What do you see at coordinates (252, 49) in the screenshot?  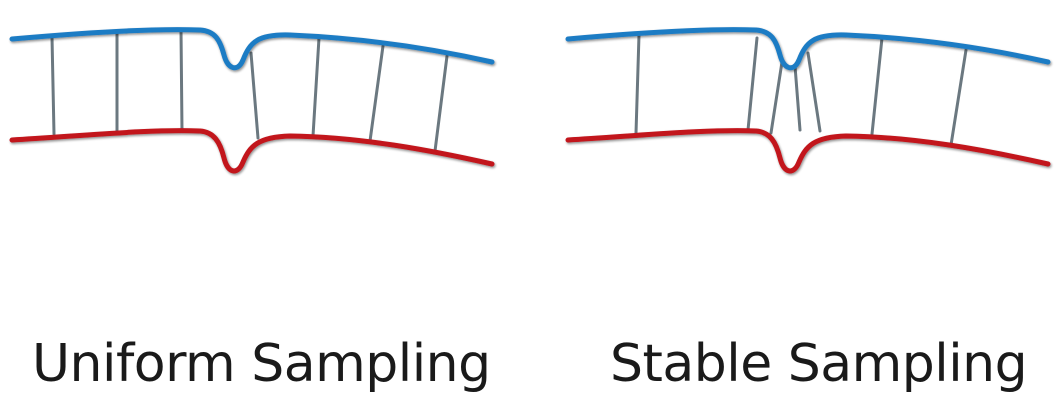 I see `uniform-top-curve` at bounding box center [252, 49].